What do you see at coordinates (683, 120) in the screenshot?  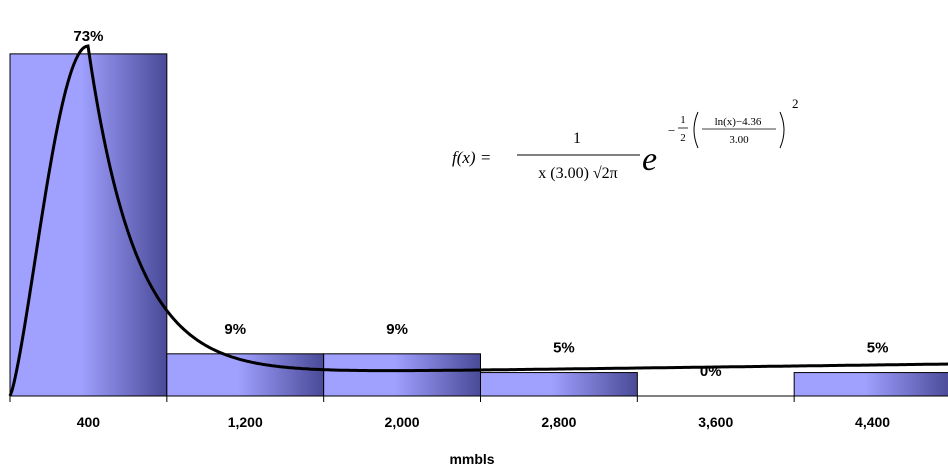 I see `formula-exp-frac-num: 1` at bounding box center [683, 120].